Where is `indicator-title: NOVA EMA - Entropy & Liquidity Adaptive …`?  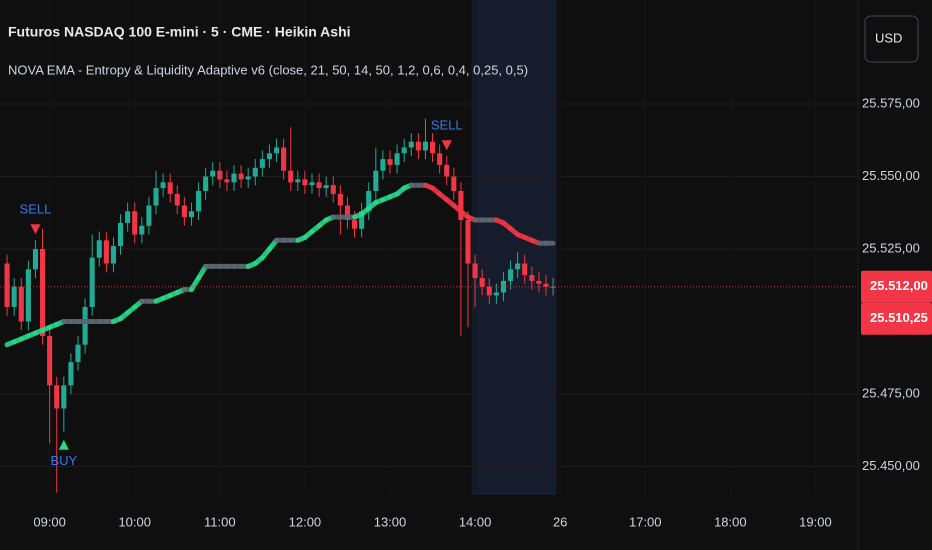
indicator-title: NOVA EMA - Entropy & Liquidity Adaptive … is located at coordinates (268, 69).